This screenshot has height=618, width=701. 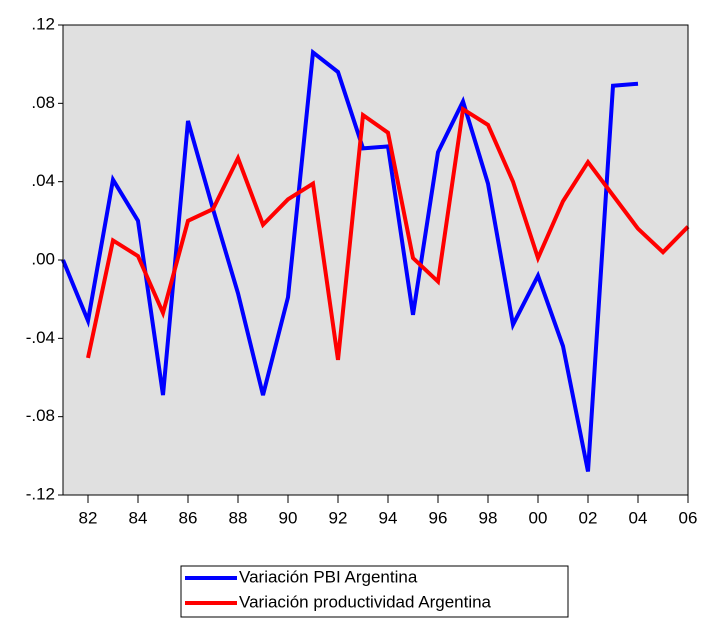 What do you see at coordinates (43, 102) in the screenshot?
I see `y-tick-label: .08` at bounding box center [43, 102].